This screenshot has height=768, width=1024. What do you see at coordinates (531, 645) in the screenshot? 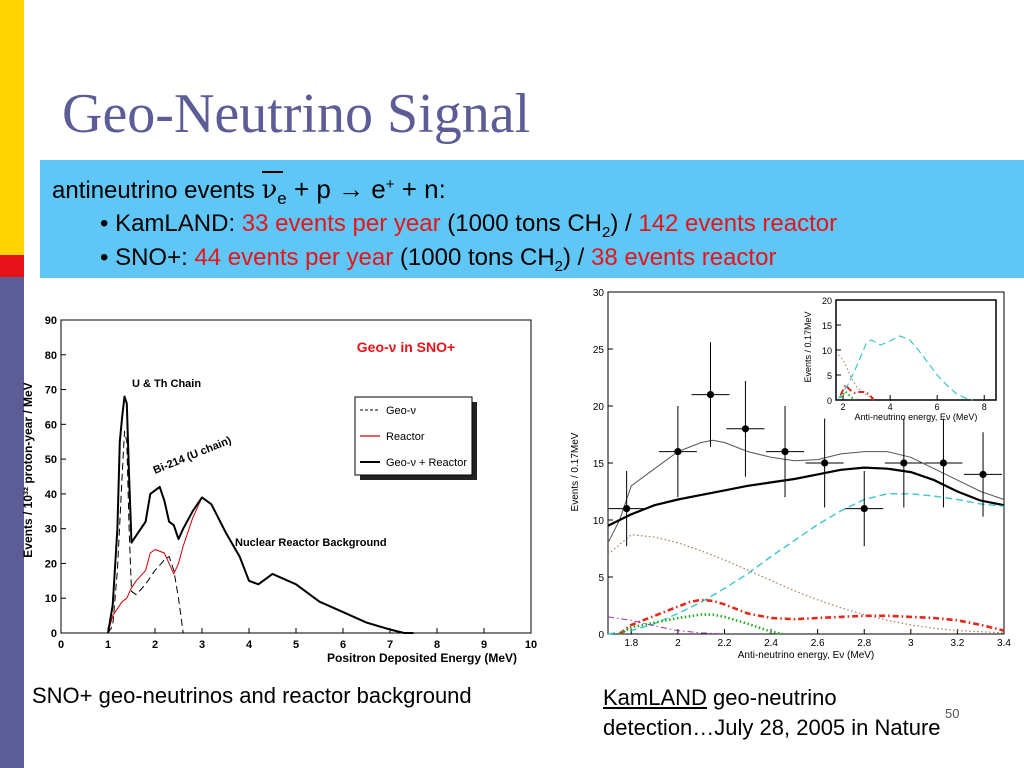
I see `x-tick-label: 10` at bounding box center [531, 645].